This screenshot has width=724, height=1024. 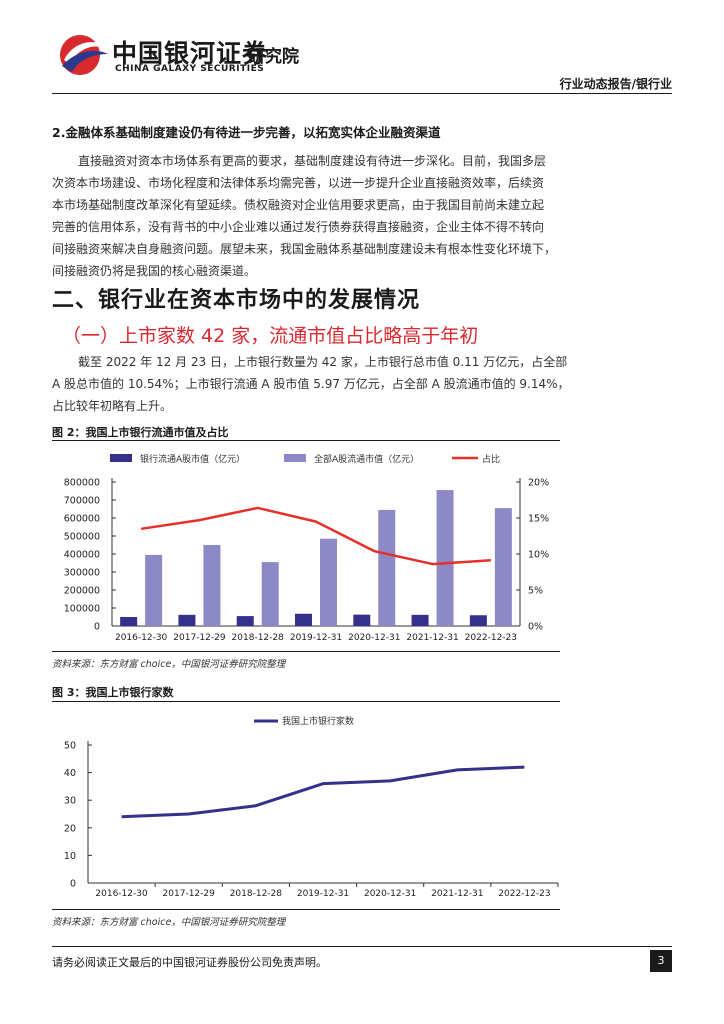 I want to click on y-tick-label: 50, so click(x=70, y=746).